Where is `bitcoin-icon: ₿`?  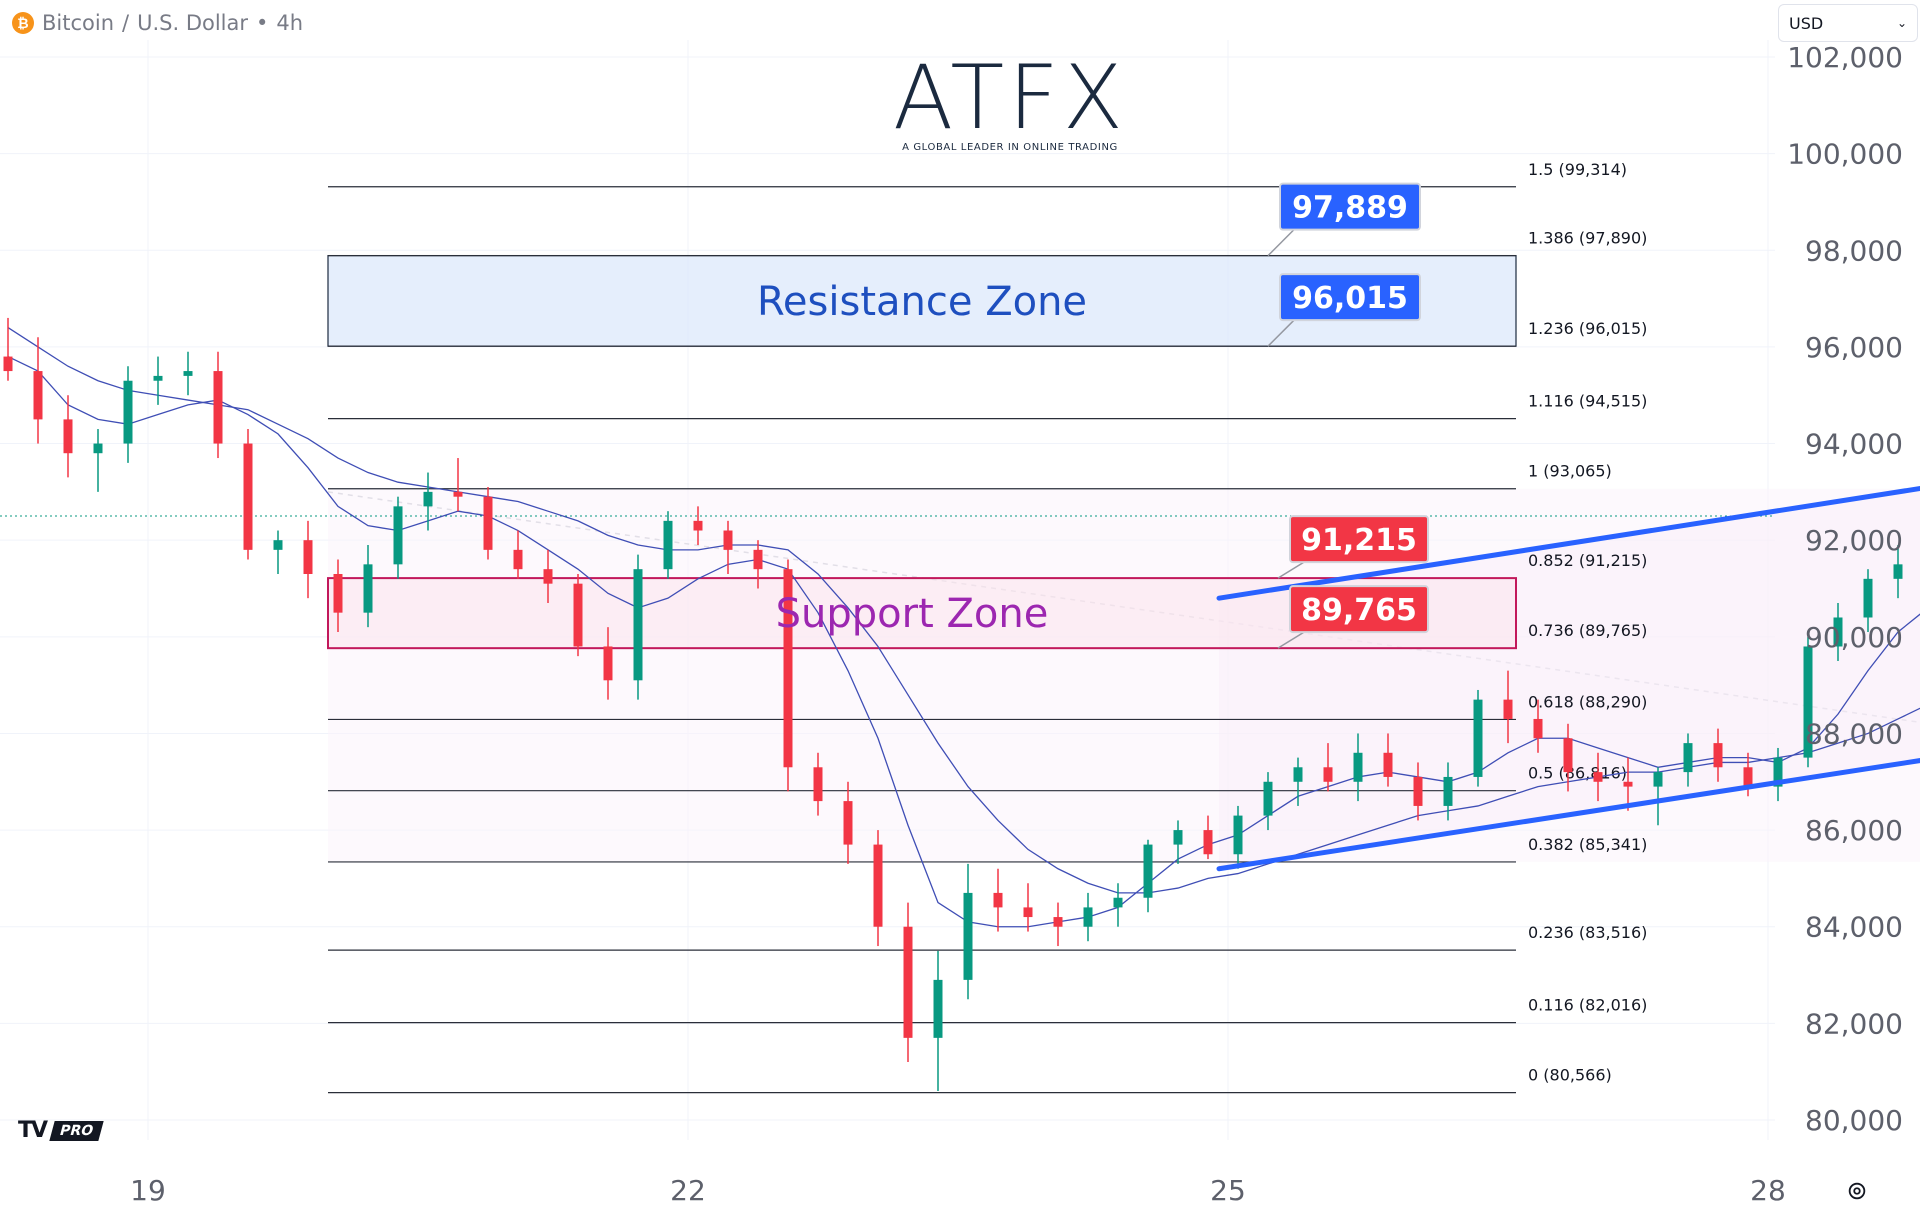
bitcoin-icon: ₿ is located at coordinates (23, 23).